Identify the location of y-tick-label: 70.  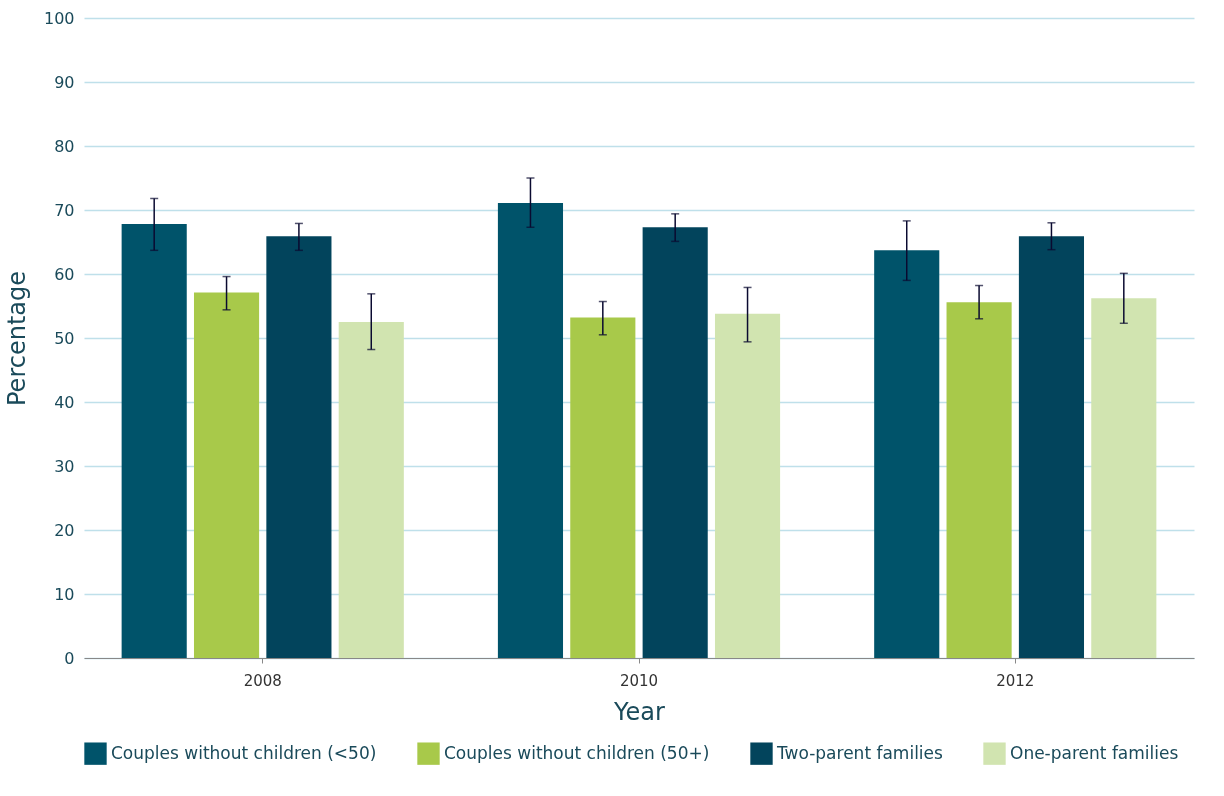
(64, 210).